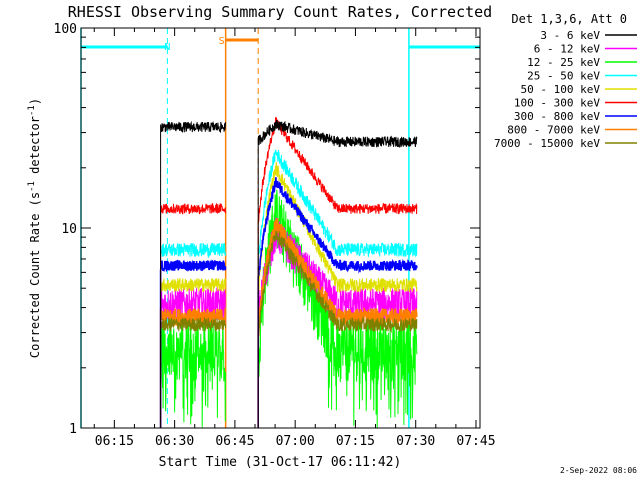 The image size is (640, 480). Describe the element at coordinates (561, 89) in the screenshot. I see `legend-label: 50 - 100 keV` at that location.